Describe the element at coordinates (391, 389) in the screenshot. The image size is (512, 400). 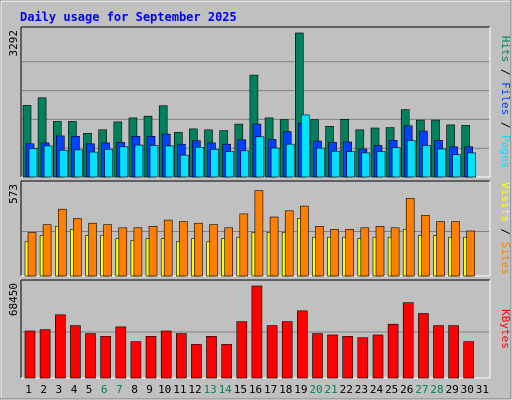
I see `x-tick-label-day-25: 25` at that location.